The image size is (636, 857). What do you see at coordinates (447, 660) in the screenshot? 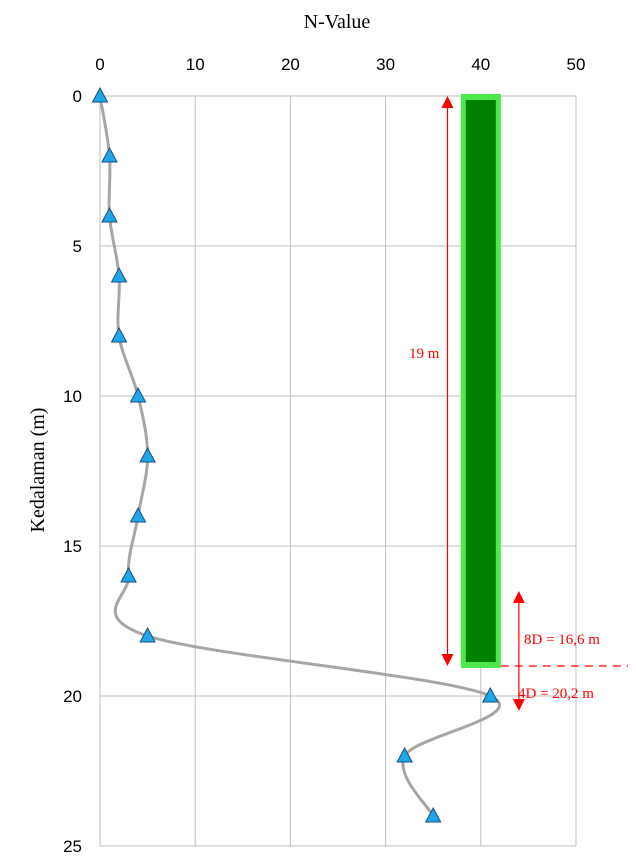
I see `pile-length-arrow-head-bottom` at bounding box center [447, 660].